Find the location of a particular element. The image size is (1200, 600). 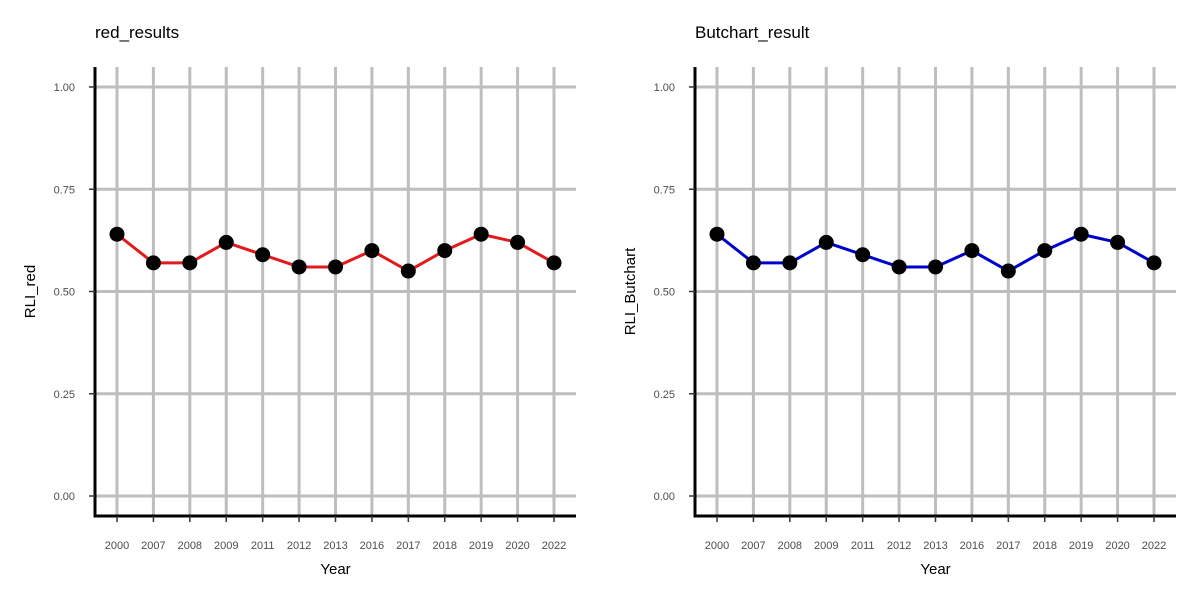

chart-title: Butchart_result is located at coordinates (752, 32).